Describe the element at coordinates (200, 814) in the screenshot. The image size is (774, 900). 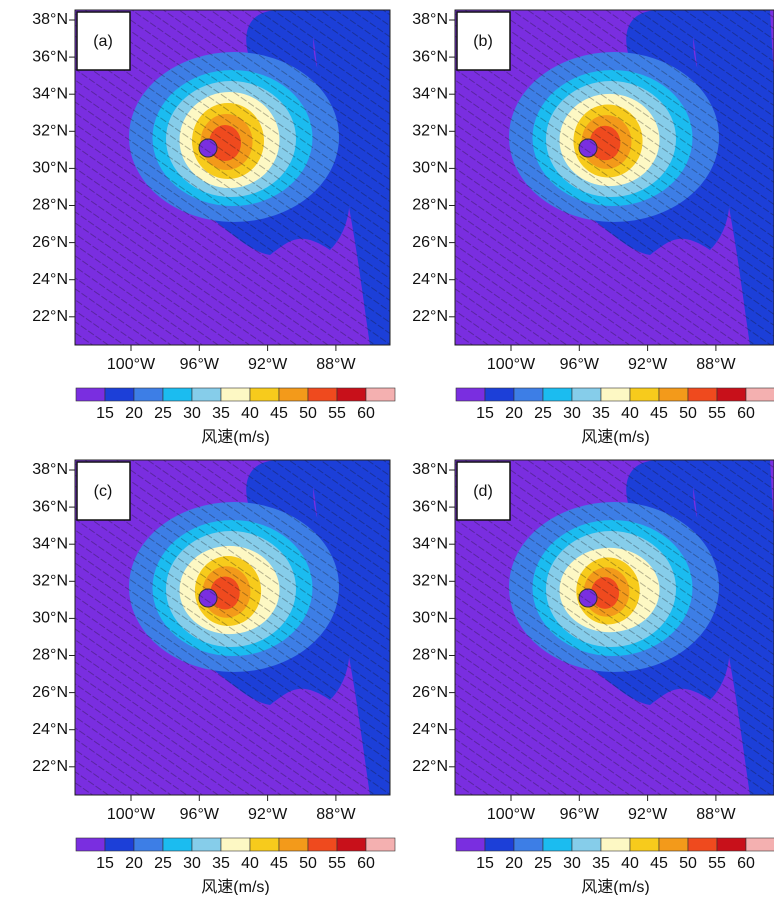
I see `lon-tick-label: 96°W` at that location.